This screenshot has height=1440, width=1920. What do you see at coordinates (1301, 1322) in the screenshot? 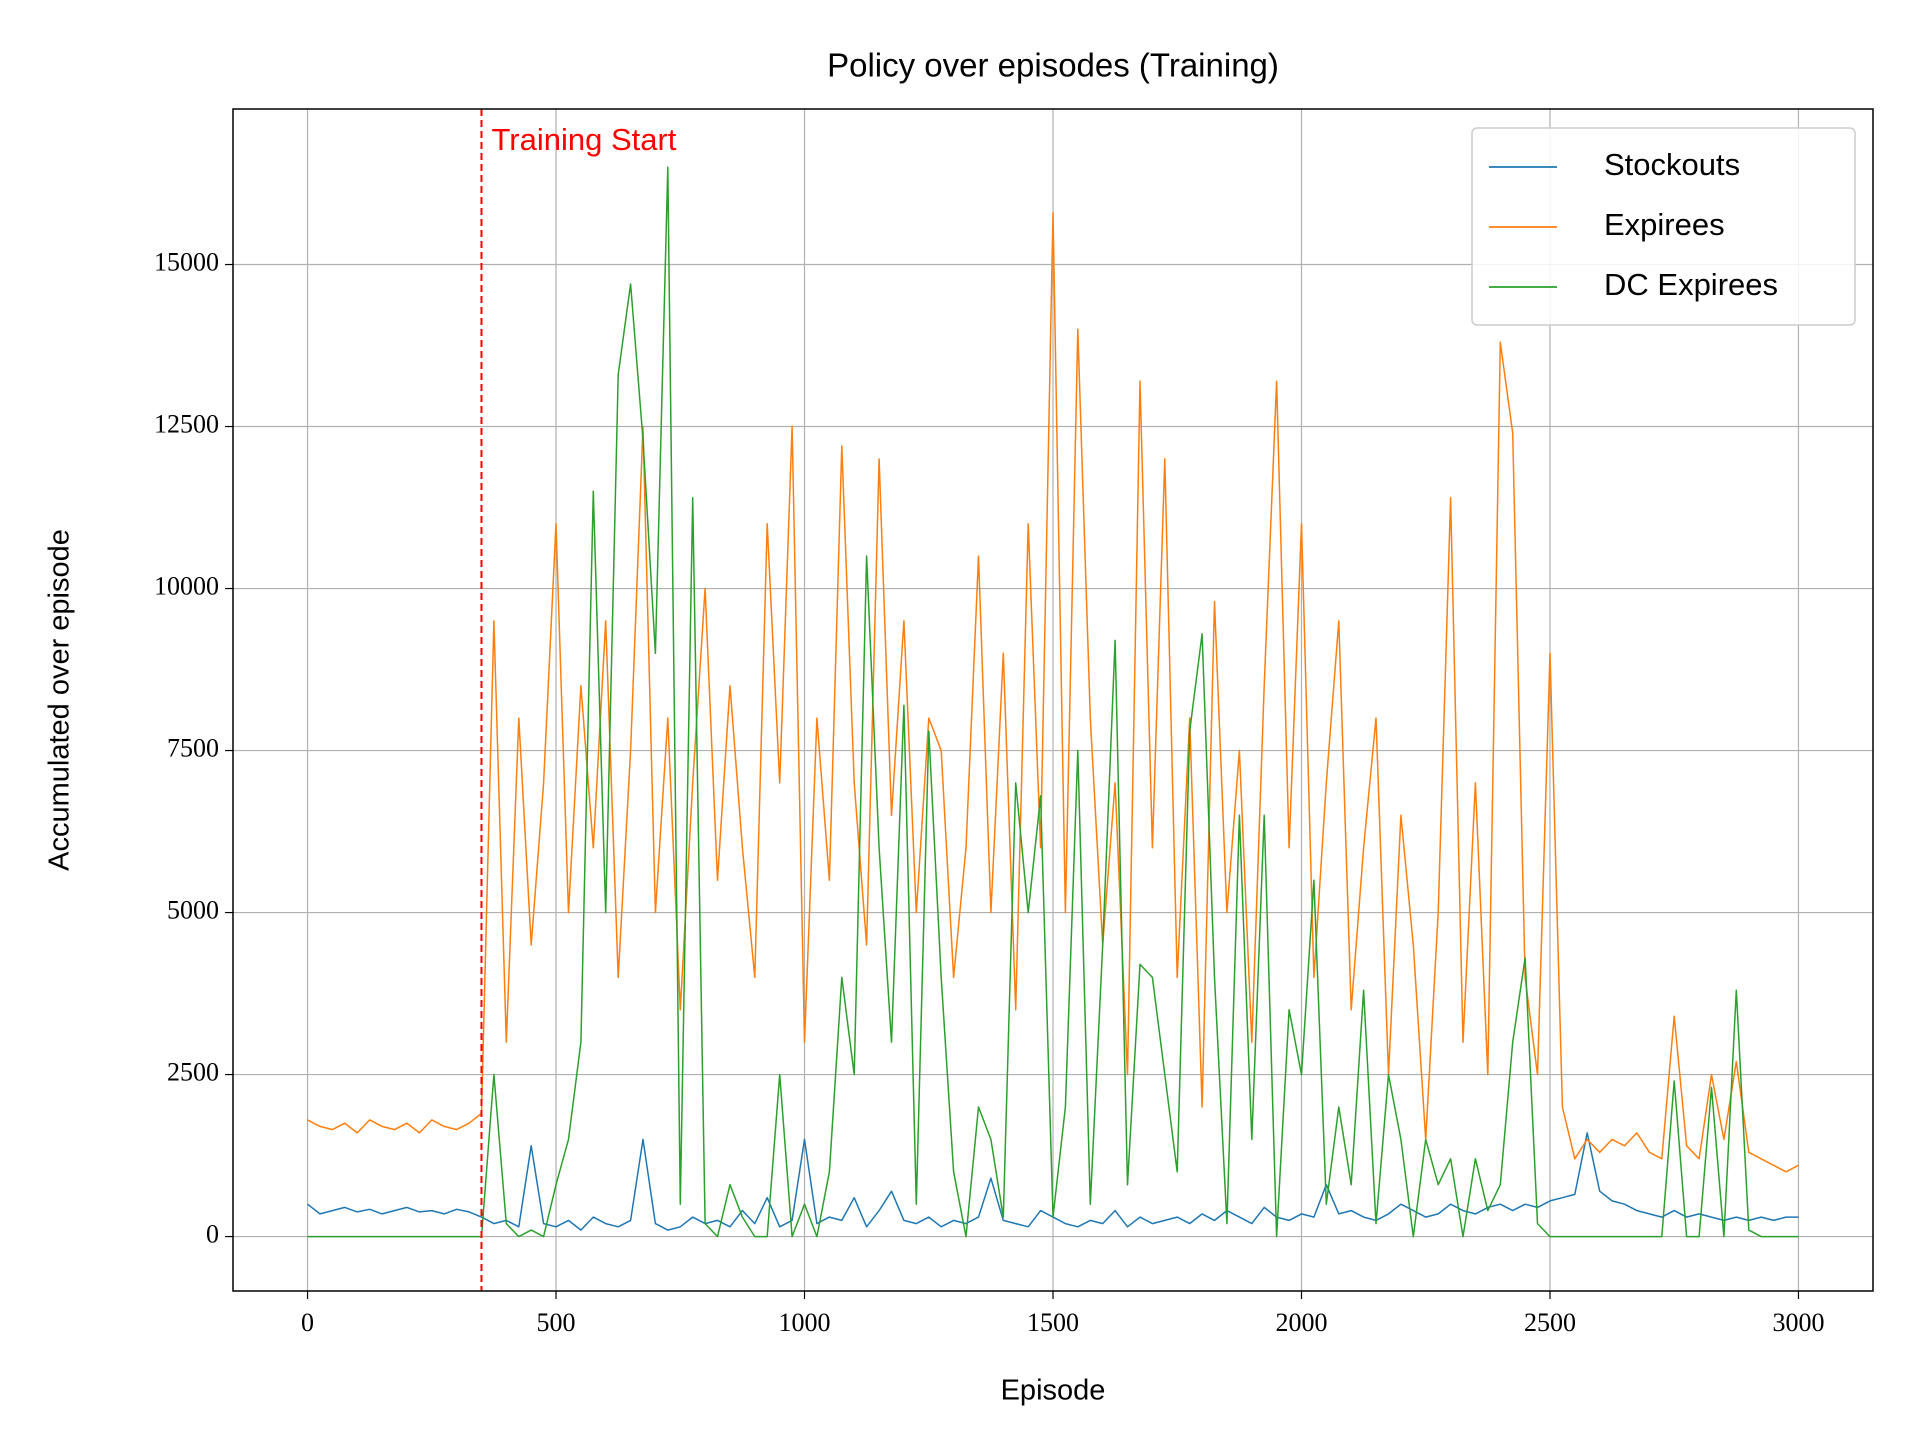
I see `x-tick-label: 2000` at bounding box center [1301, 1322].